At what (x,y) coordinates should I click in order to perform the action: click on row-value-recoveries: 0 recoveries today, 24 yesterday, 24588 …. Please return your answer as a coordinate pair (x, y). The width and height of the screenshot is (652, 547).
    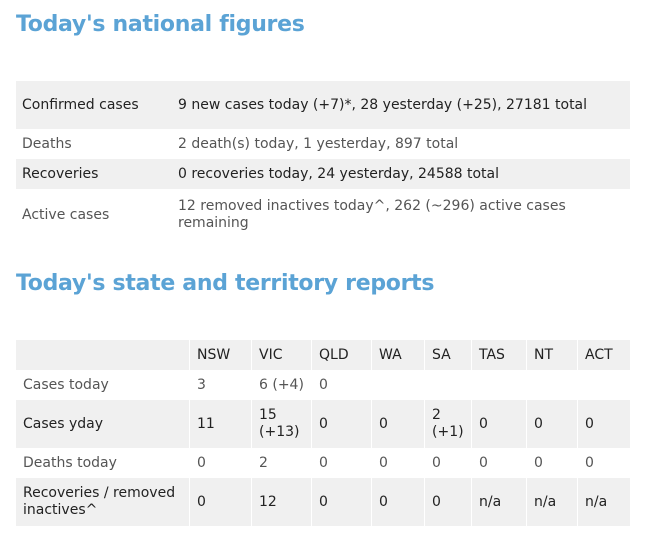
    Looking at the image, I should click on (401, 174).